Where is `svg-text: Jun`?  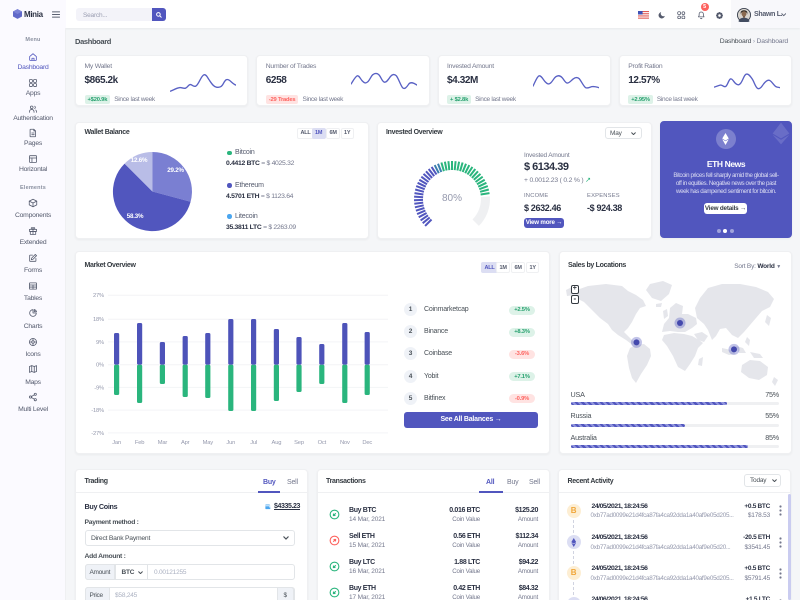
svg-text: Jun is located at coordinates (230, 443).